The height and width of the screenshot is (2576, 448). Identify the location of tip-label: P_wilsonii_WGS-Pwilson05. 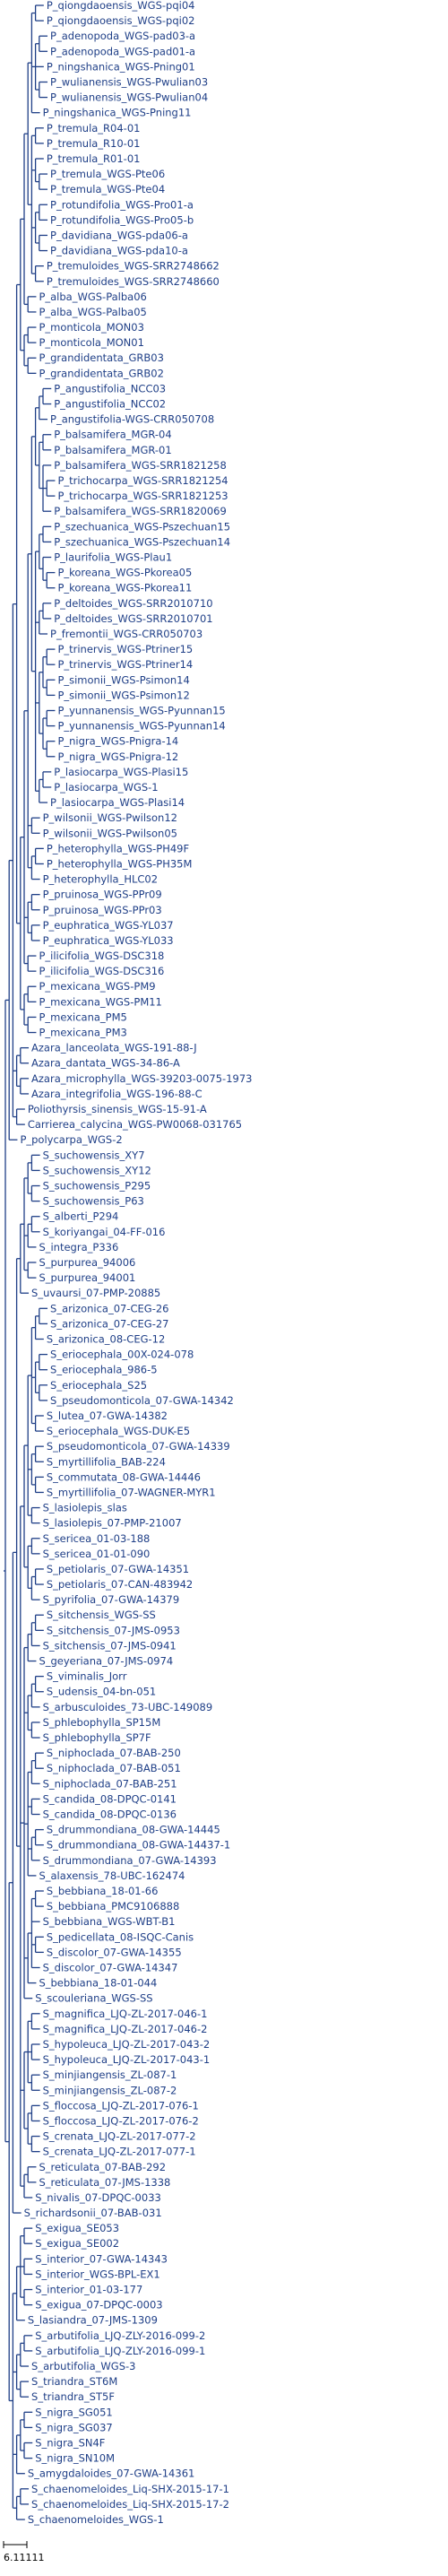
(110, 833).